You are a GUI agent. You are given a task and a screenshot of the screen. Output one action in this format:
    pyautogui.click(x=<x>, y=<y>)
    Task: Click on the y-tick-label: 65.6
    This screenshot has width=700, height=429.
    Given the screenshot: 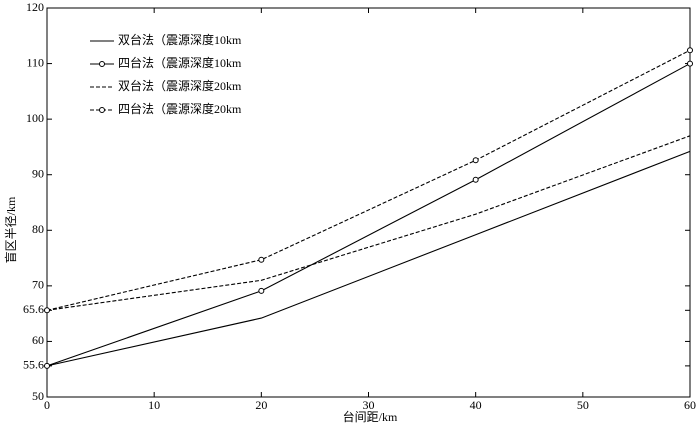 What is the action you would take?
    pyautogui.click(x=33, y=309)
    